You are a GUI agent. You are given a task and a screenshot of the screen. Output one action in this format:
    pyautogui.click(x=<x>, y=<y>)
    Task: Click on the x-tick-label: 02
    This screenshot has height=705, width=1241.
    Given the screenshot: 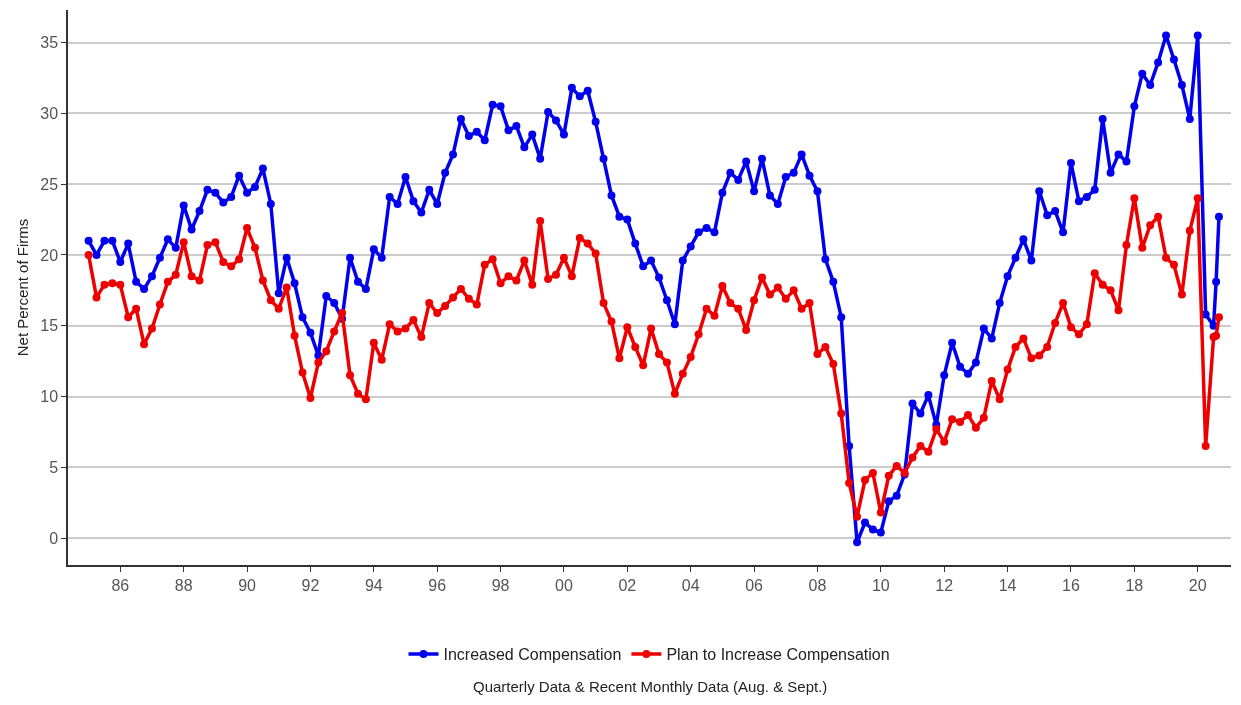 What is the action you would take?
    pyautogui.click(x=627, y=585)
    